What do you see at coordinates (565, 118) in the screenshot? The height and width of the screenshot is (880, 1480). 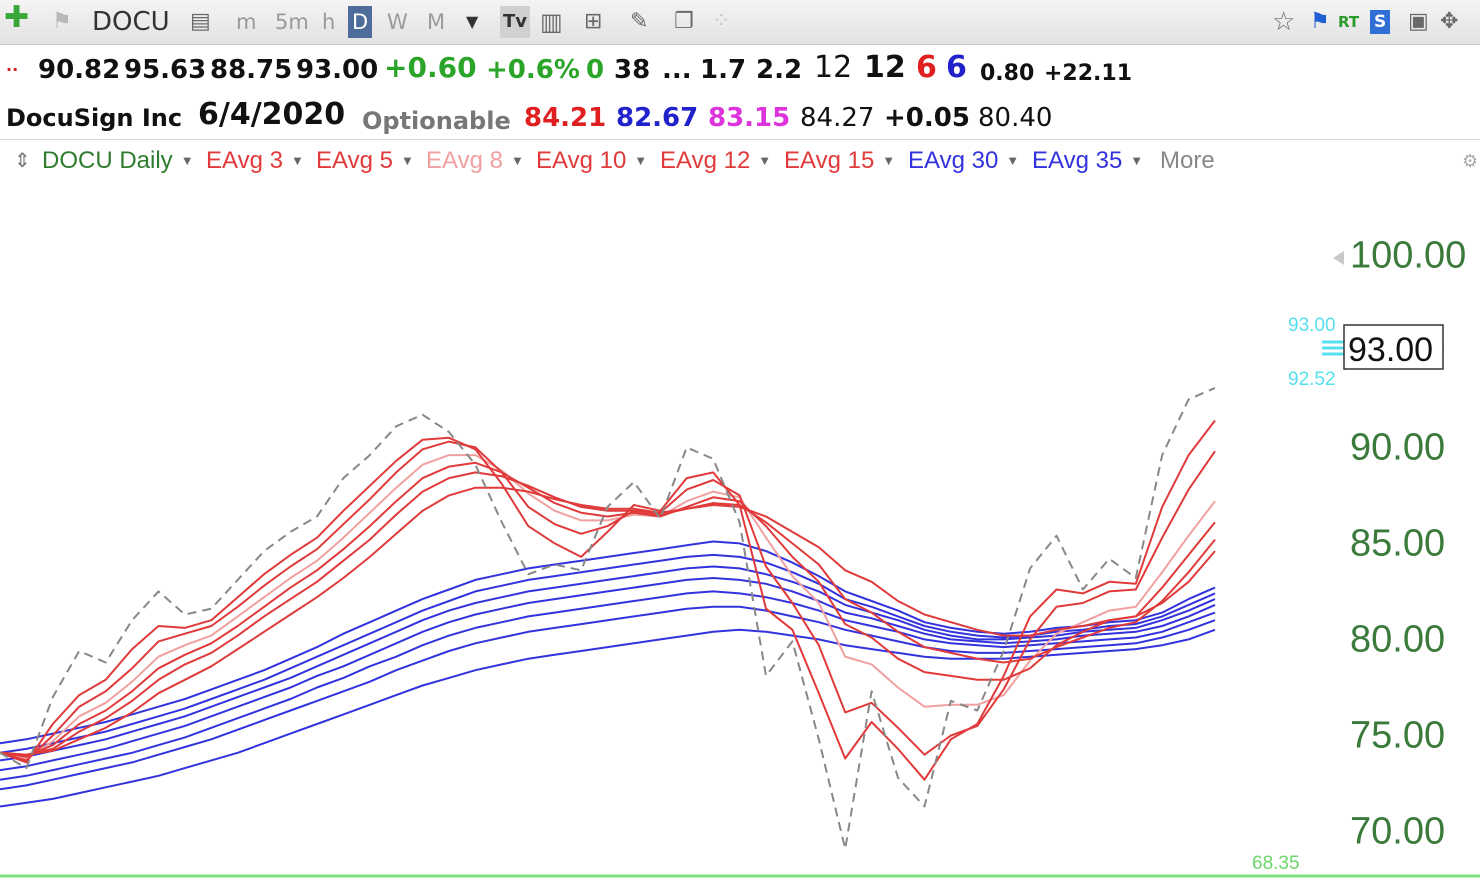 I see `price-p1: 84.21` at bounding box center [565, 118].